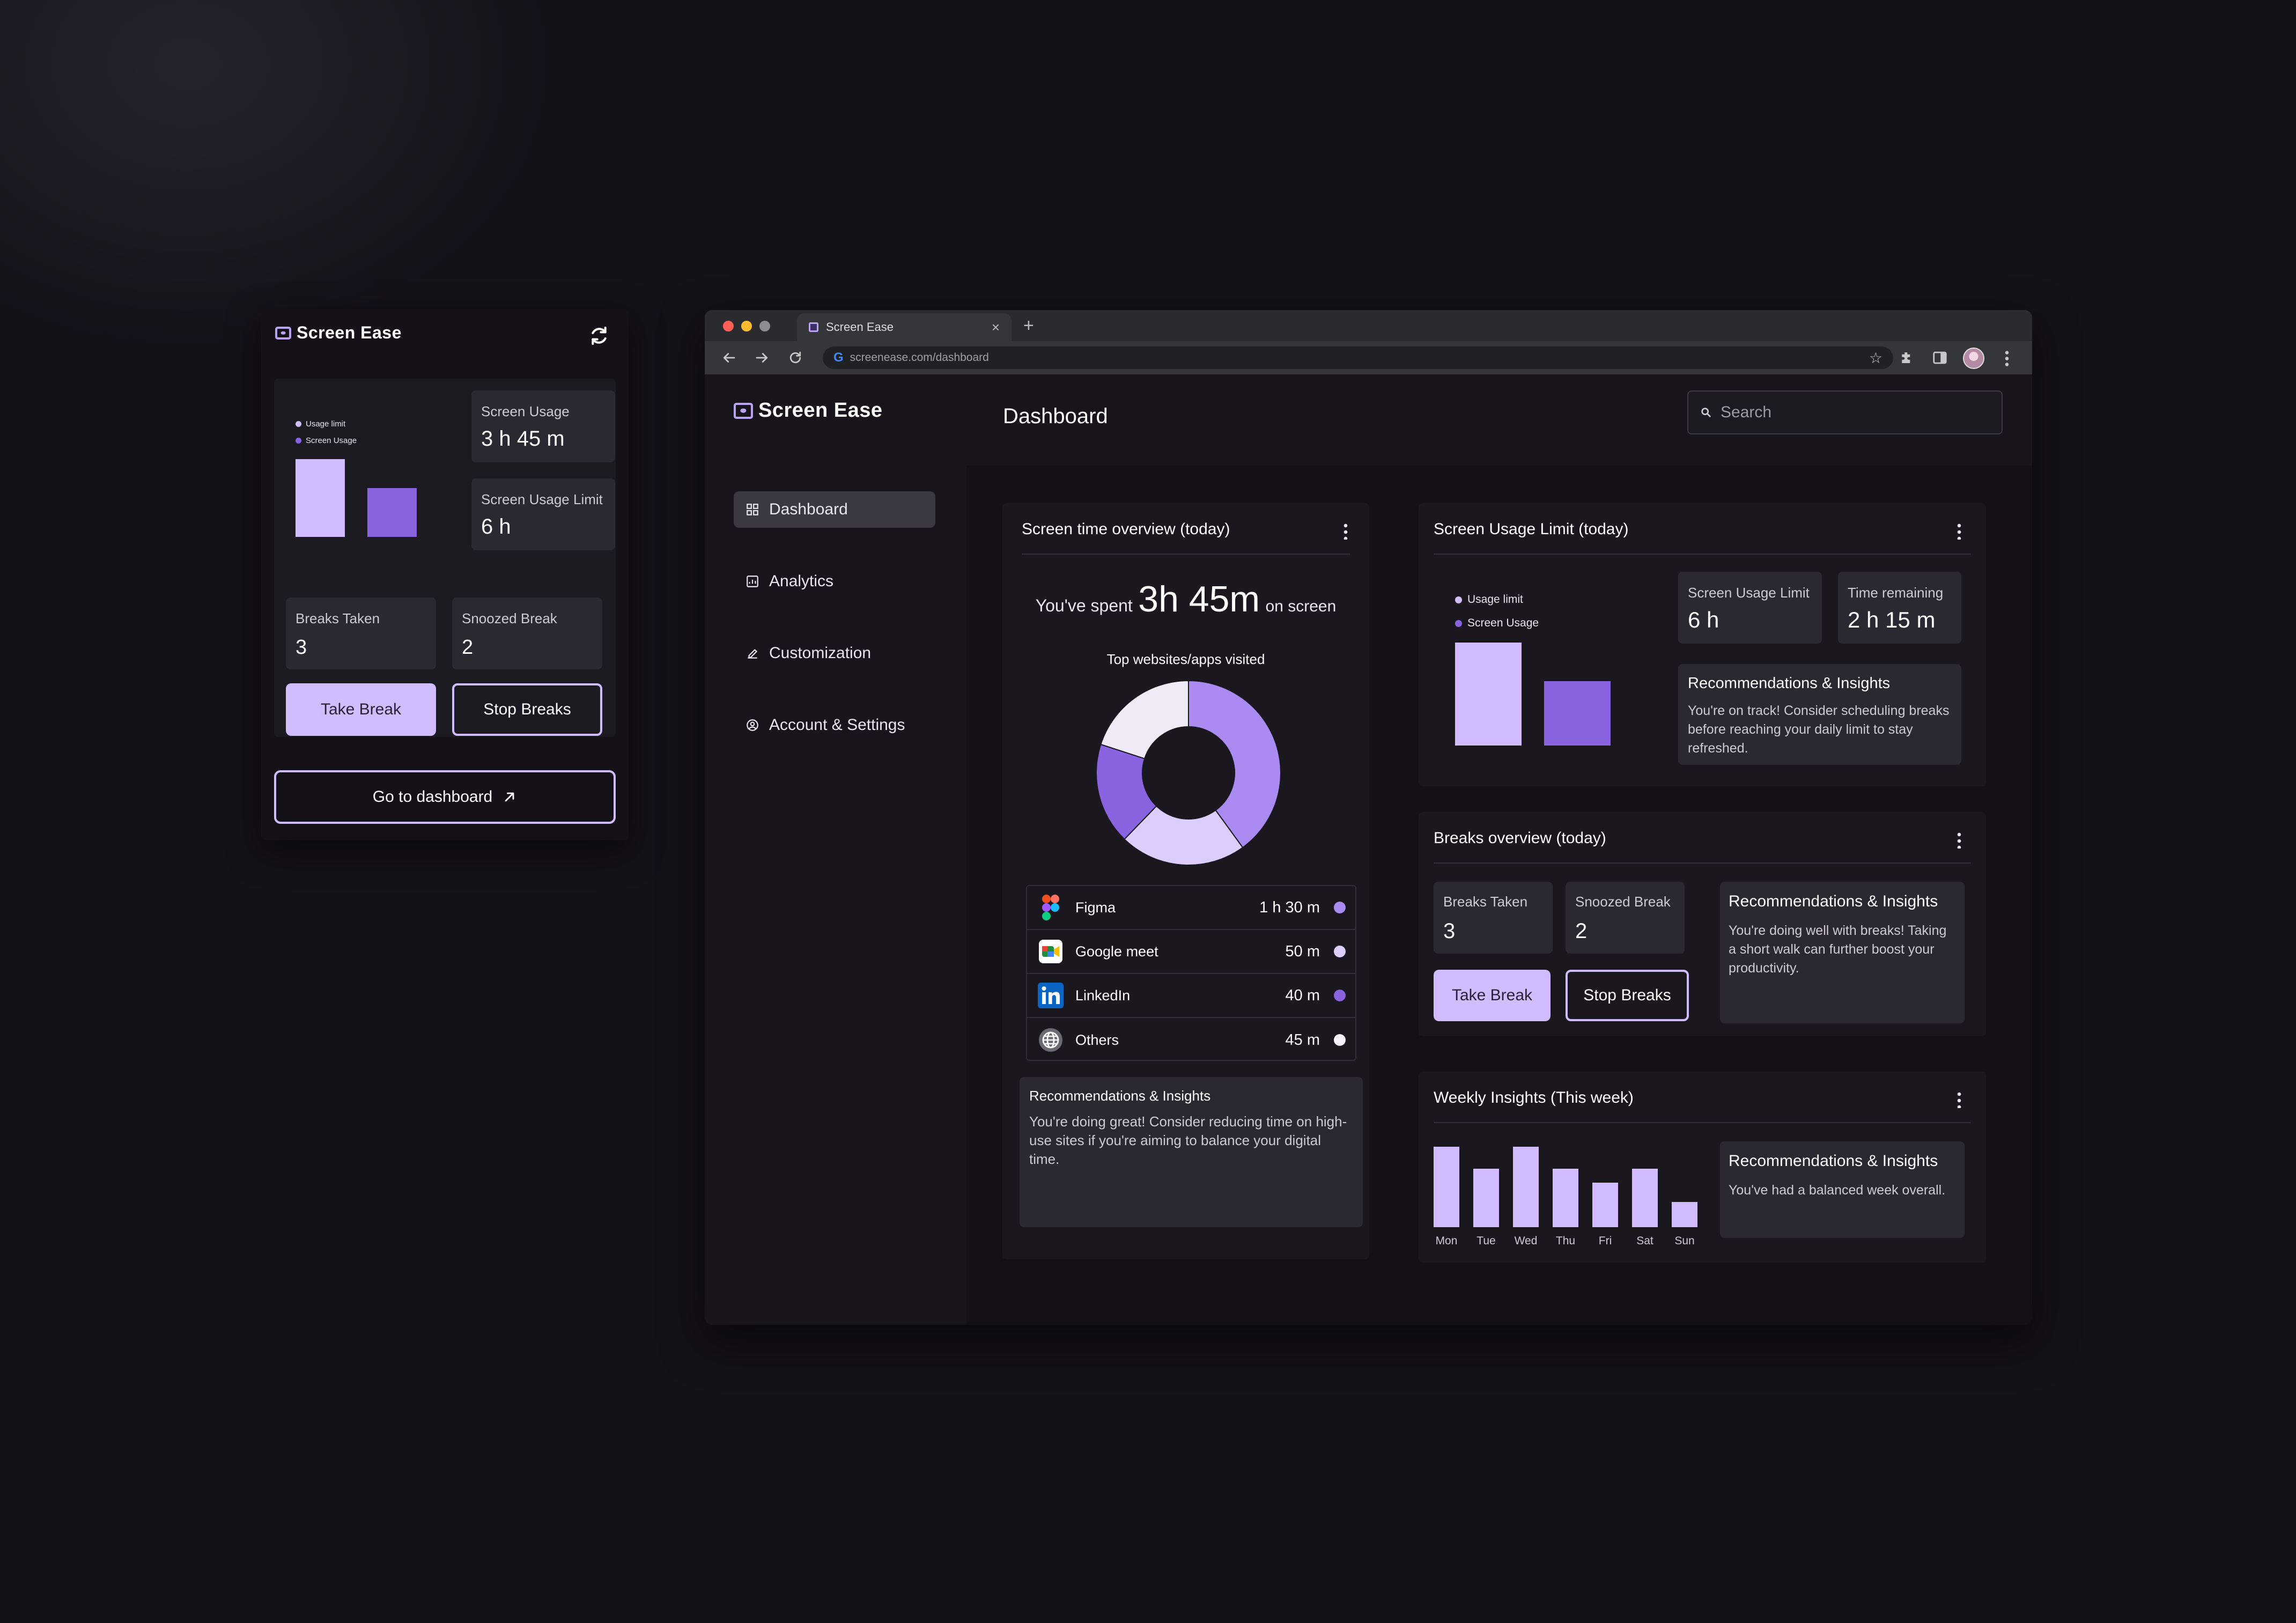  What do you see at coordinates (1116, 951) in the screenshot?
I see `app-name: Google meet` at bounding box center [1116, 951].